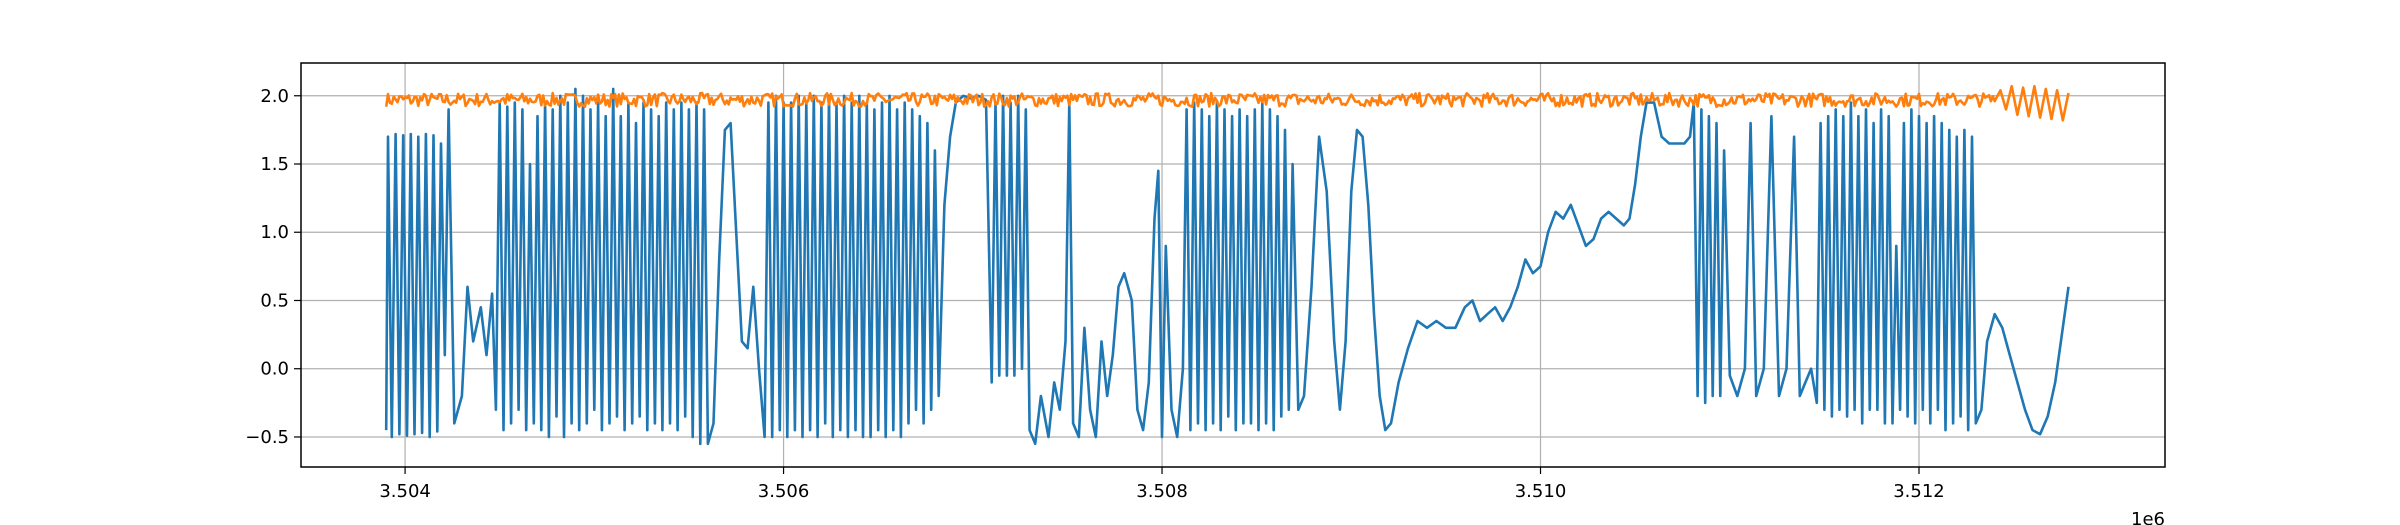 This screenshot has height=525, width=2400. Describe the element at coordinates (274, 232) in the screenshot. I see `y-tick-label: 1.0` at that location.